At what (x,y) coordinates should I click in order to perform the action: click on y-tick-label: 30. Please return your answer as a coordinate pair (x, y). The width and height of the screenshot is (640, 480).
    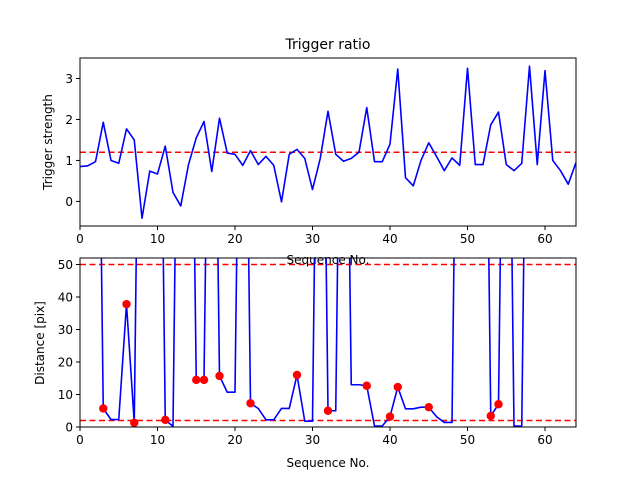
    Looking at the image, I should click on (65, 330).